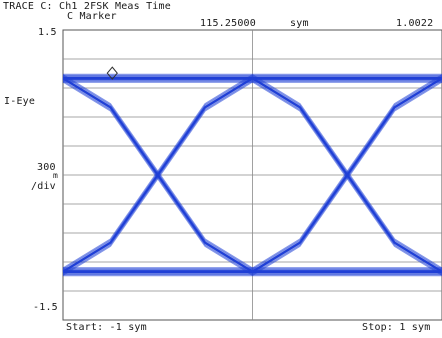 The width and height of the screenshot is (442, 338). What do you see at coordinates (47, 32) in the screenshot?
I see `y-top-label: 1.5` at bounding box center [47, 32].